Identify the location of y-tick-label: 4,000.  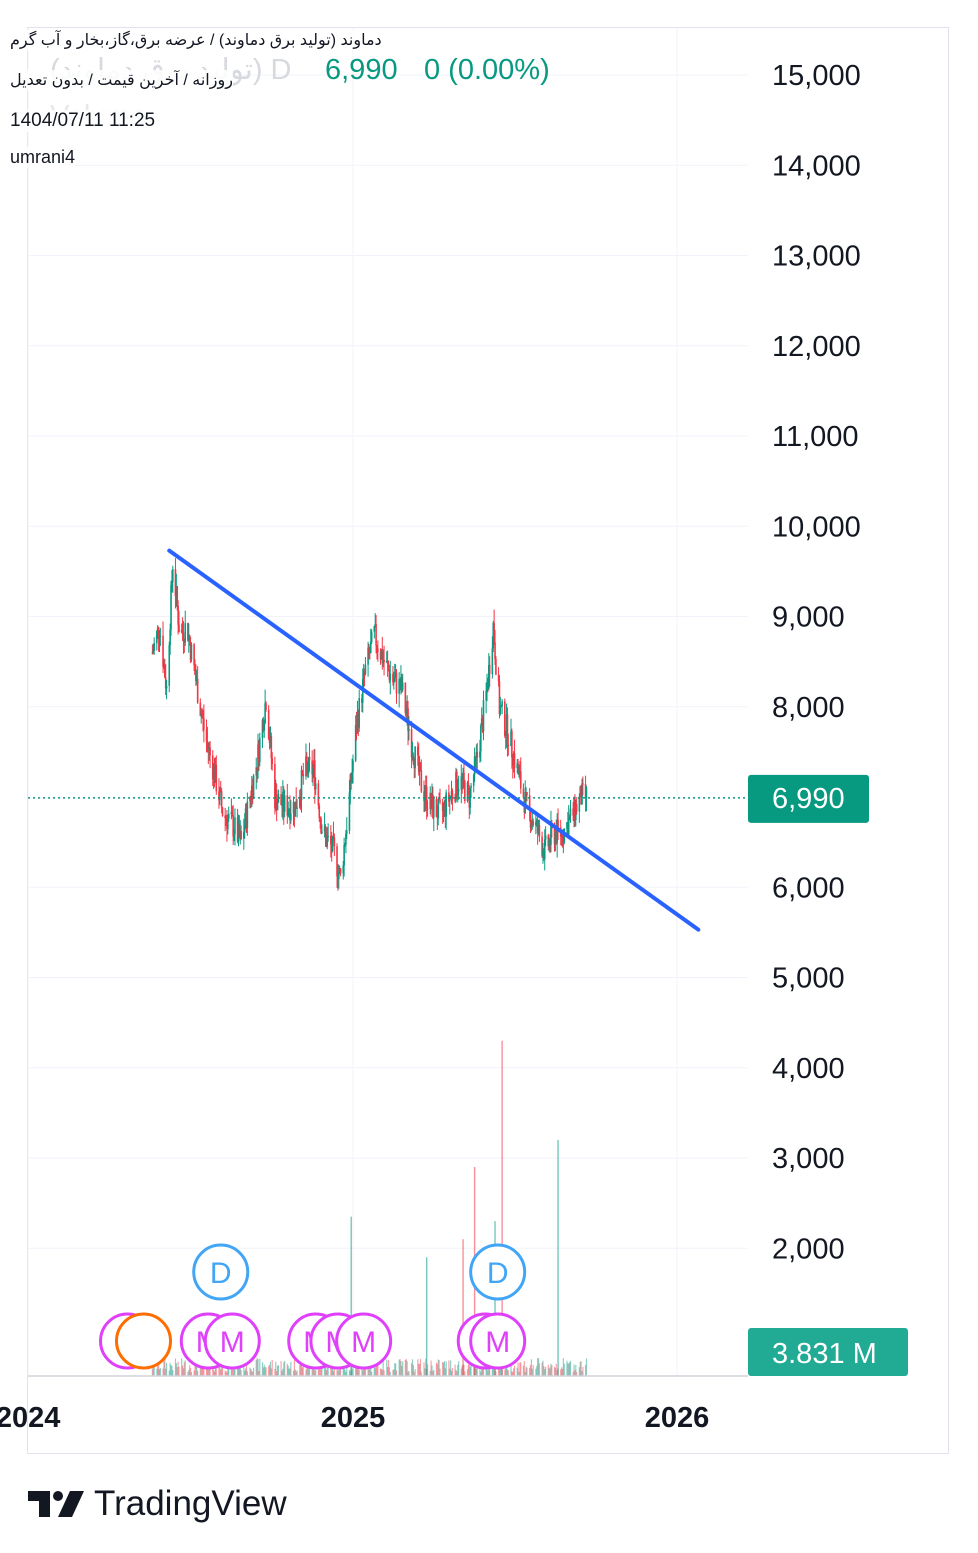
(808, 1069).